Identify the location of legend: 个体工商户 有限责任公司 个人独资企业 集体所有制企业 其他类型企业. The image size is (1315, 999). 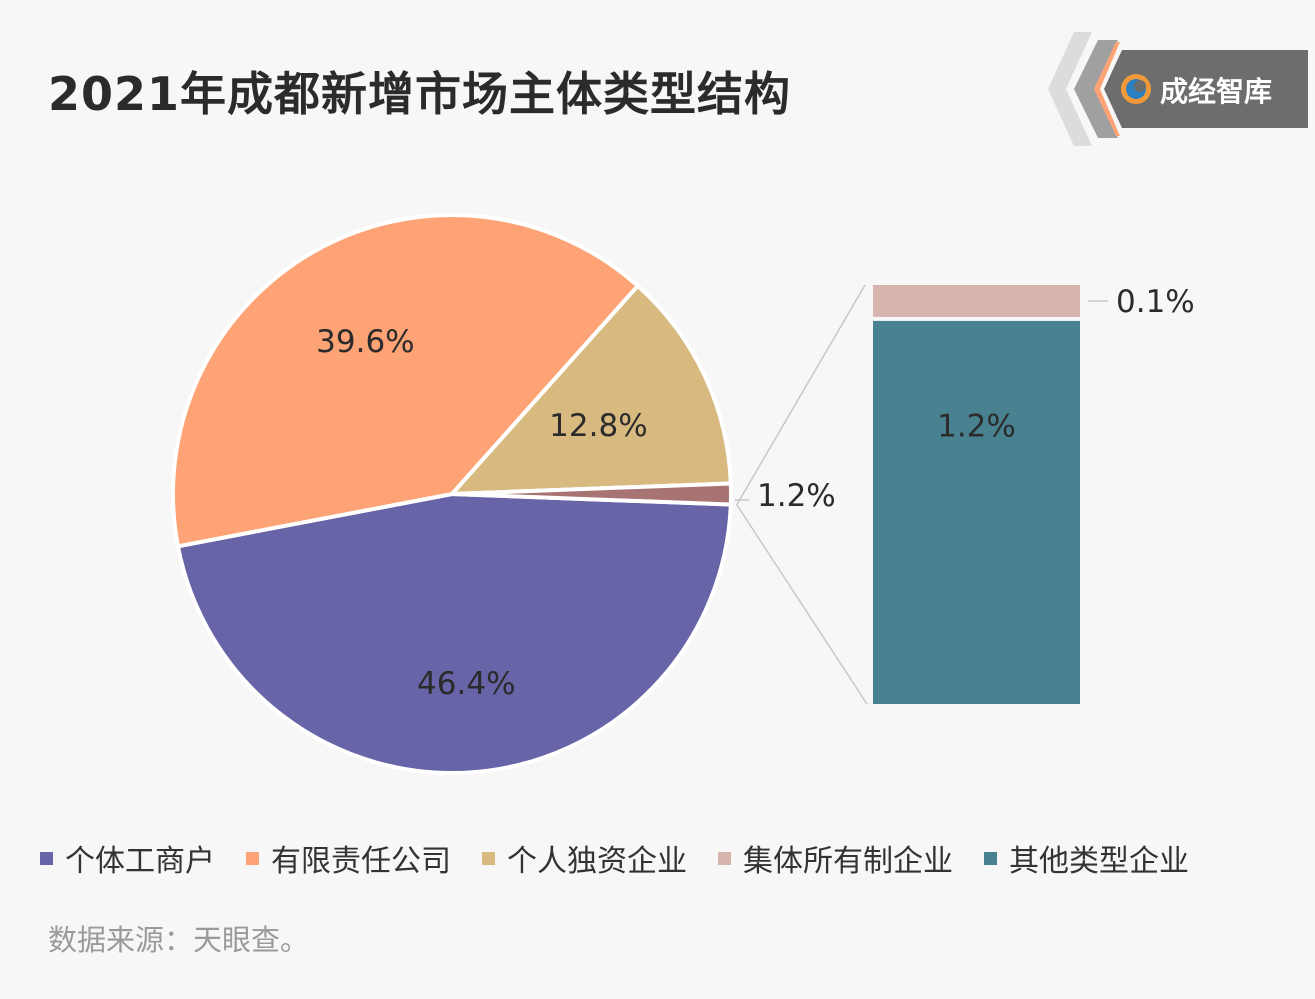
(630, 858).